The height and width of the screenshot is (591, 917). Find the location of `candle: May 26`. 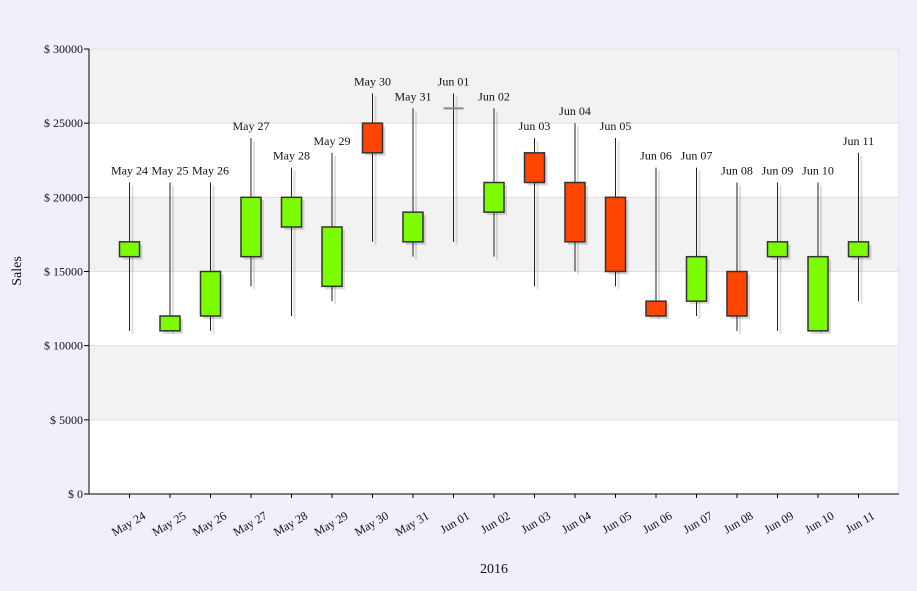

candle: May 26 is located at coordinates (210, 249).